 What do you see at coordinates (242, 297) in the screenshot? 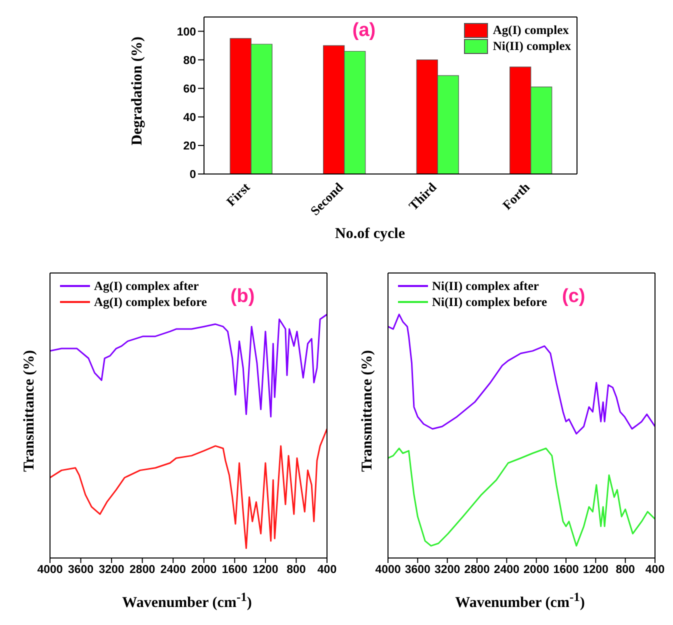
I see `chart-title: (b)` at bounding box center [242, 297].